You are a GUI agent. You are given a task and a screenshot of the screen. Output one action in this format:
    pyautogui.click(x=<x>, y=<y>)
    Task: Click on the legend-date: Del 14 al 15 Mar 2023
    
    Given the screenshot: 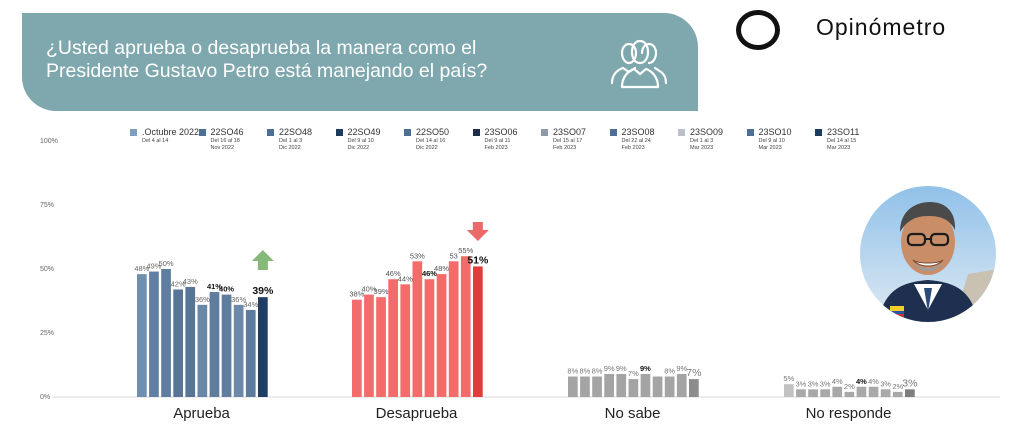 What is the action you would take?
    pyautogui.click(x=842, y=144)
    